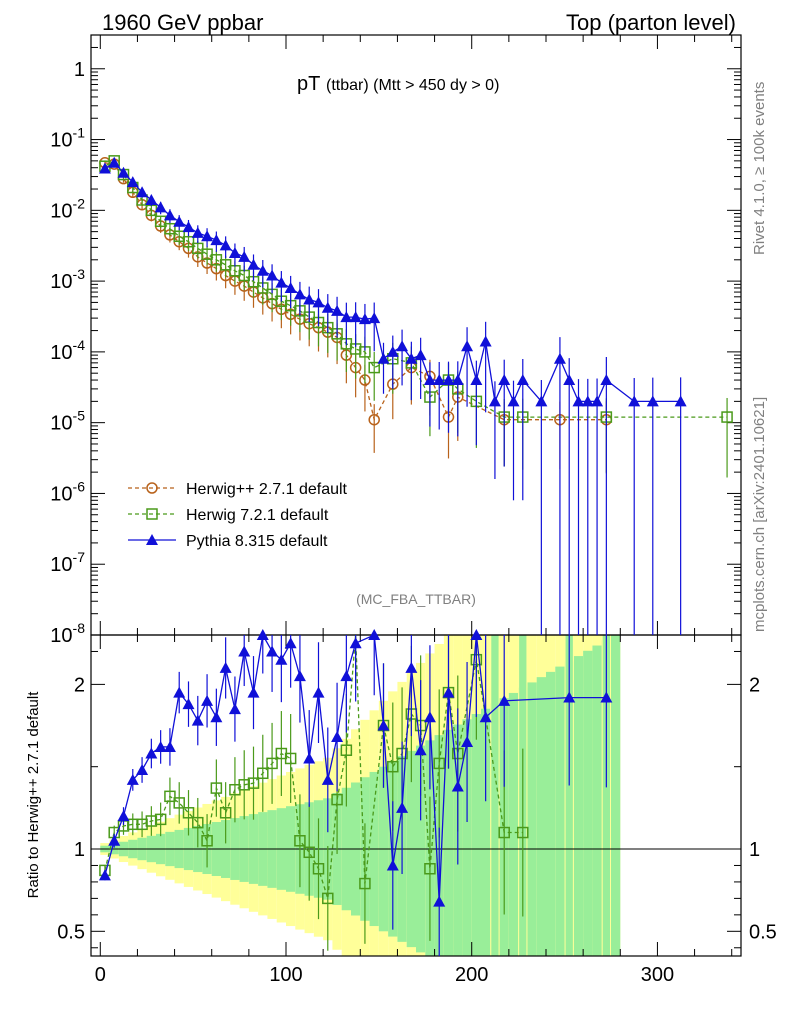 The width and height of the screenshot is (786, 1024). I want to click on ratio-tick-label-left: 2, so click(79, 685).